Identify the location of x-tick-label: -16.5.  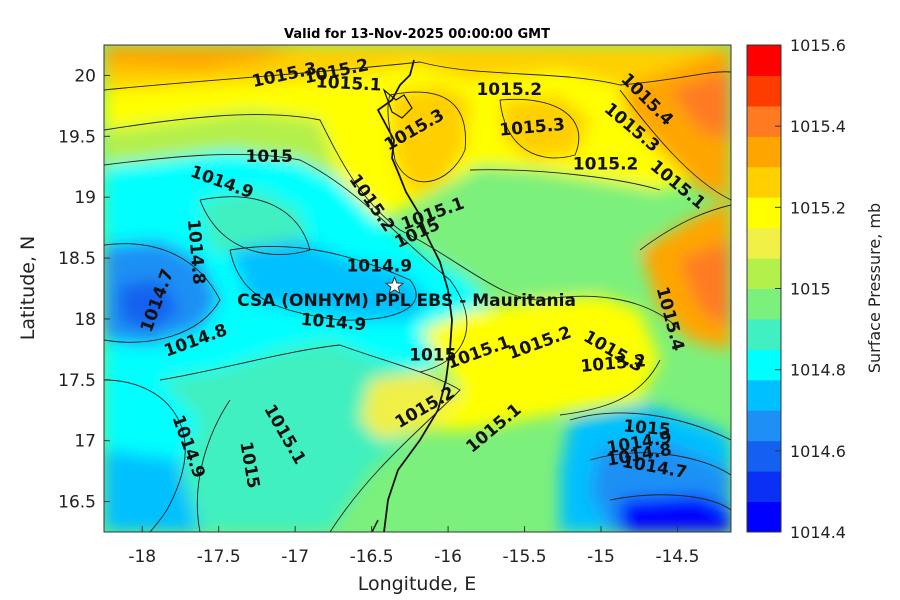
(372, 557).